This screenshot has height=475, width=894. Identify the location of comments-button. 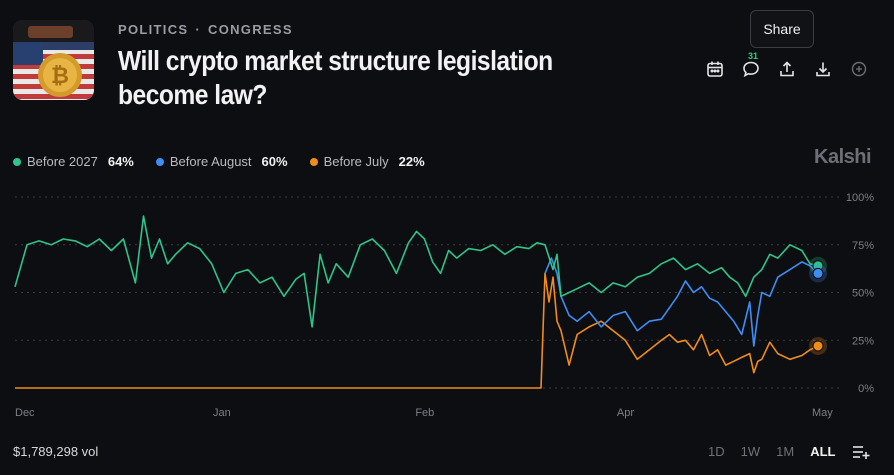
(751, 69).